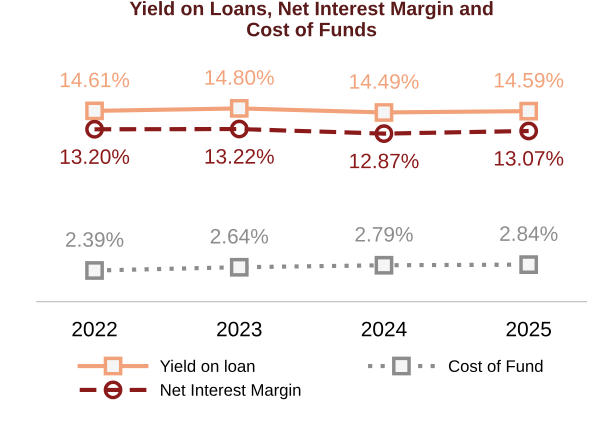  Describe the element at coordinates (239, 236) in the screenshot. I see `data-label: 2.64%` at that location.